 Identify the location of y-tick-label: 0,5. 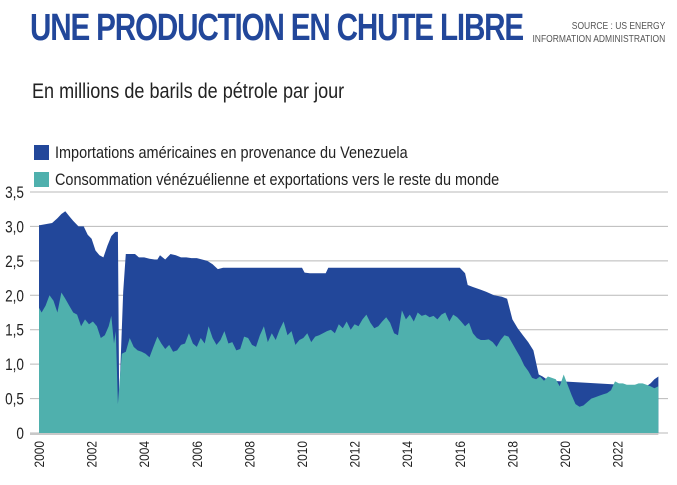
(14, 399).